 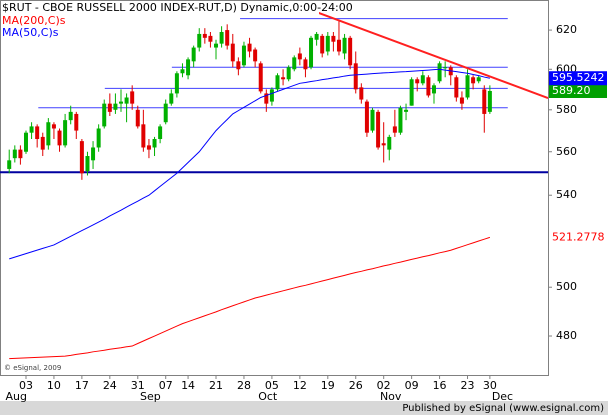 I want to click on x-tick-label: 10, so click(x=54, y=385).